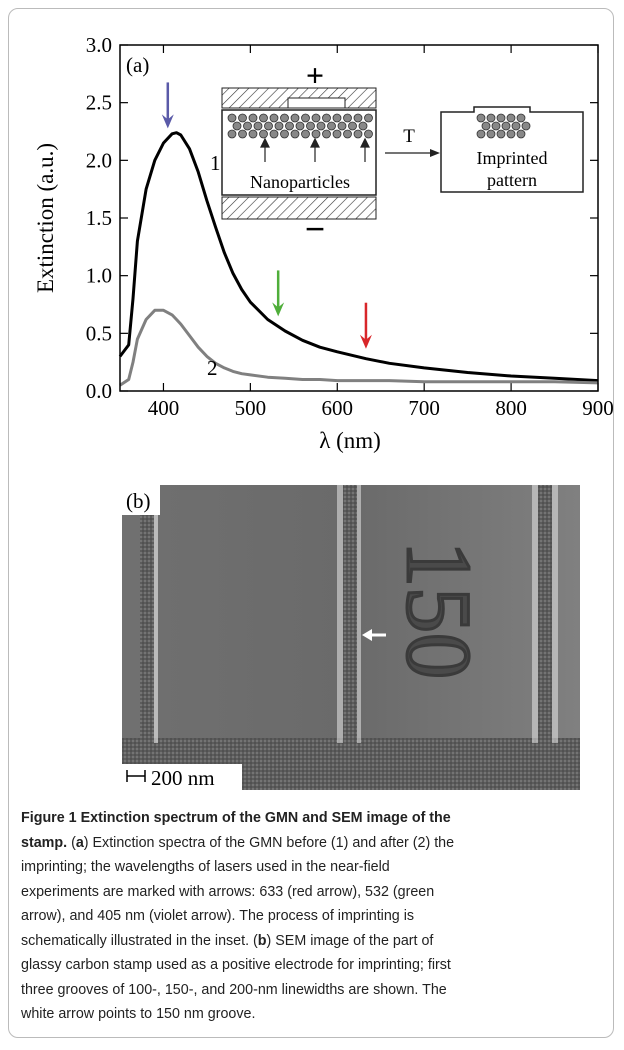 The image size is (624, 1050). What do you see at coordinates (99, 103) in the screenshot?
I see `y-tick-label: 2.5` at bounding box center [99, 103].